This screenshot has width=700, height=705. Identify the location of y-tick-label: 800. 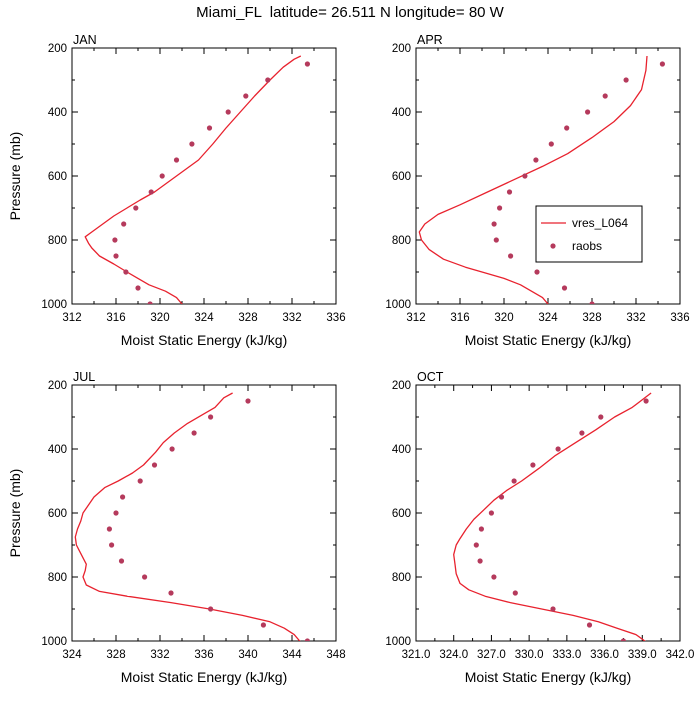
(401, 241).